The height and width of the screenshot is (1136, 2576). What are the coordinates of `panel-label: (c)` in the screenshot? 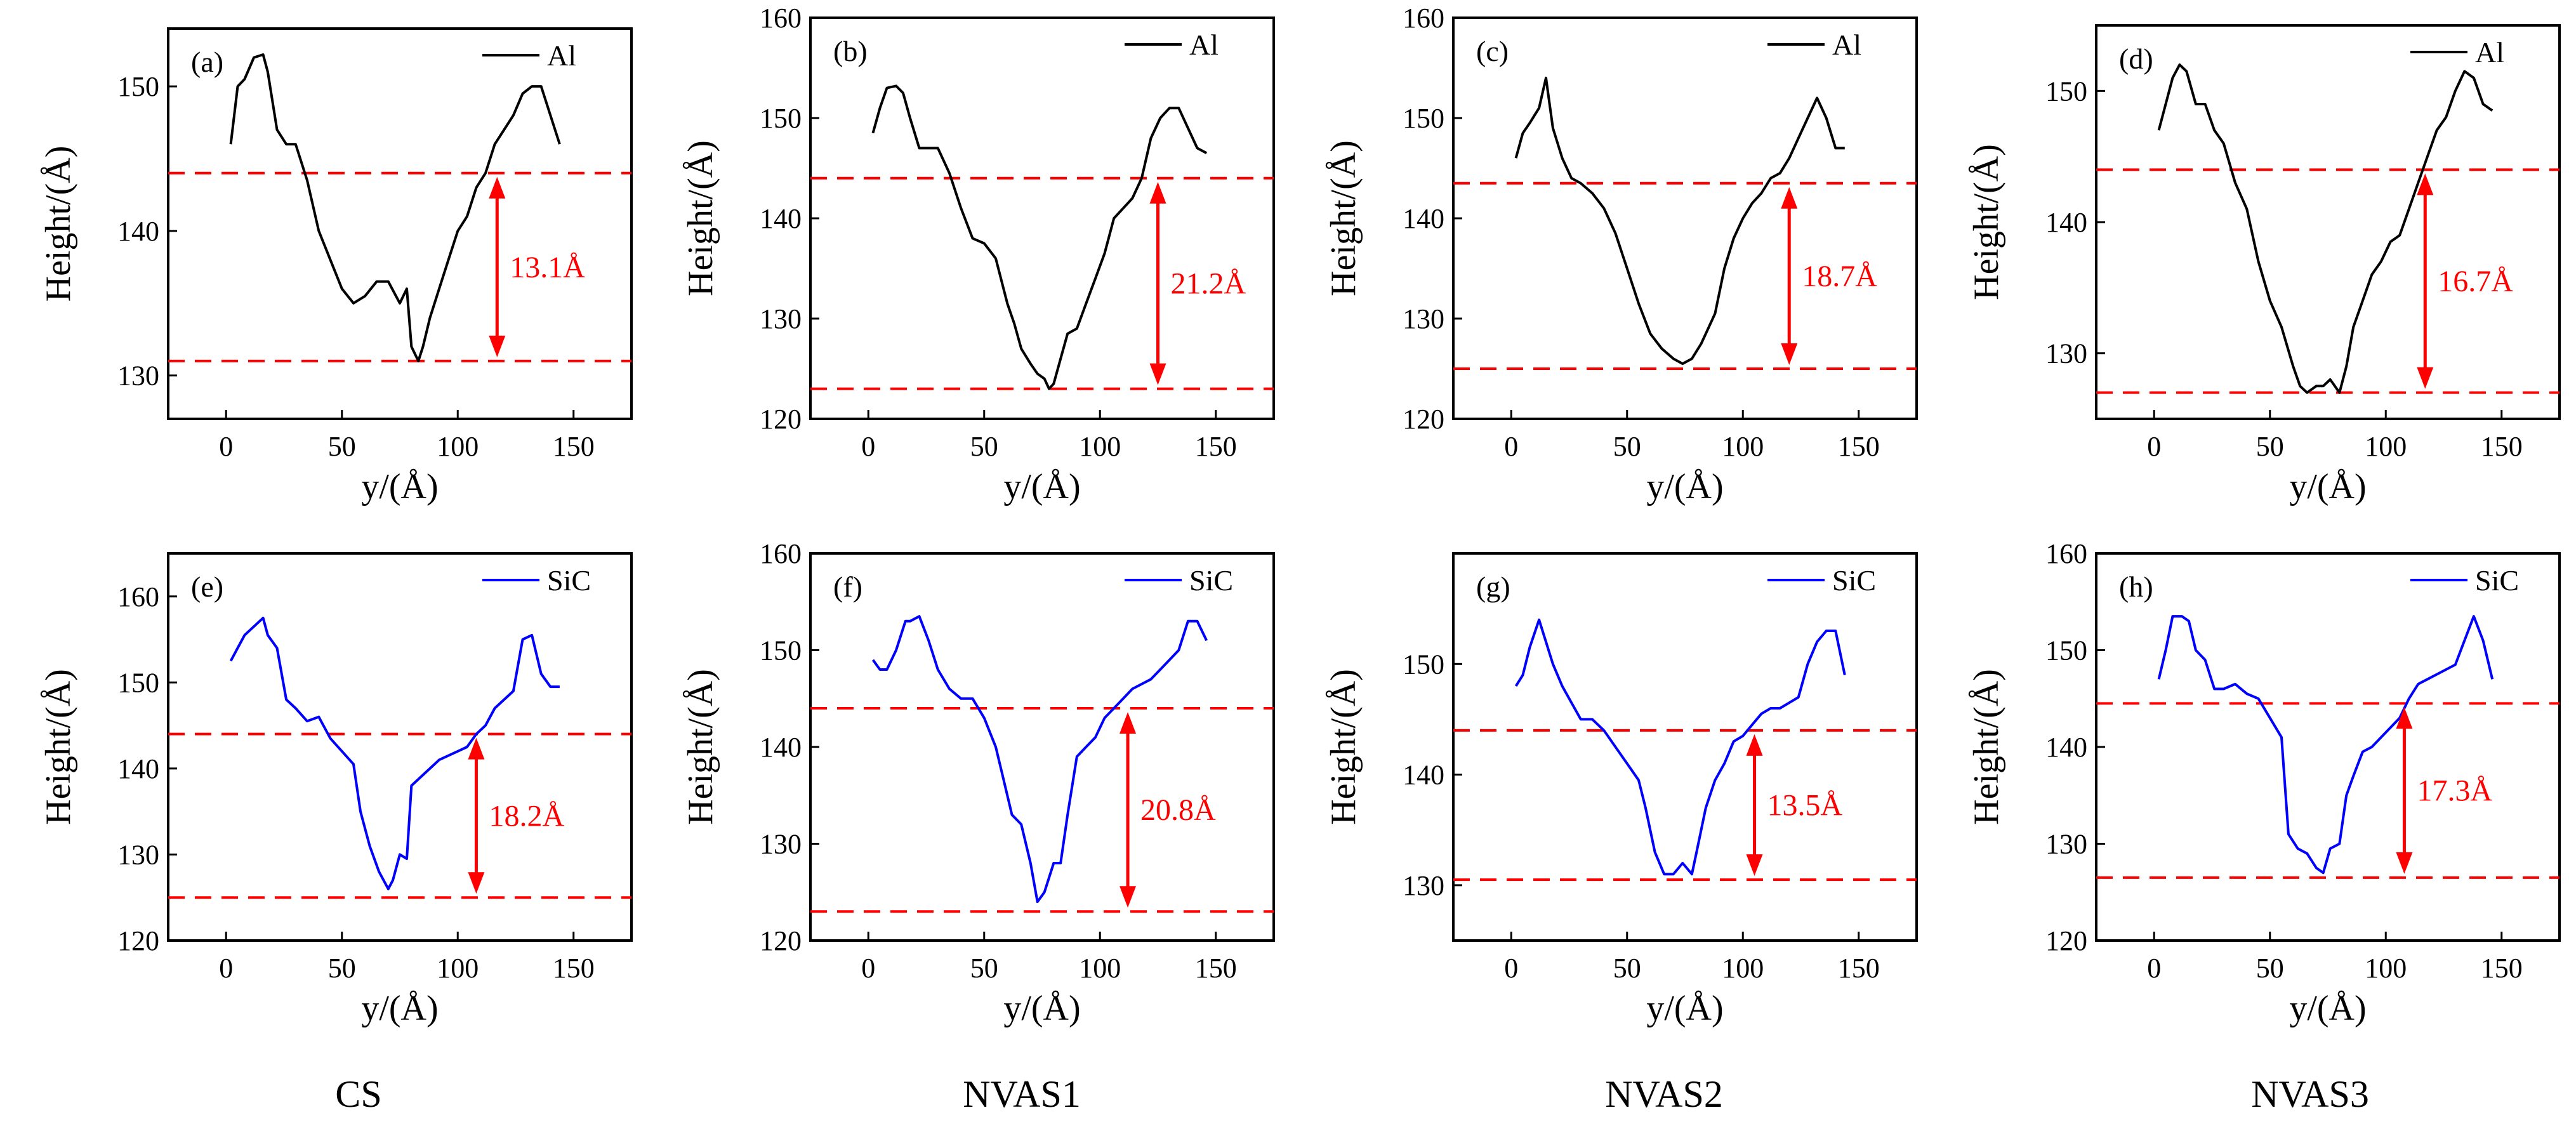 It's located at (1492, 51).